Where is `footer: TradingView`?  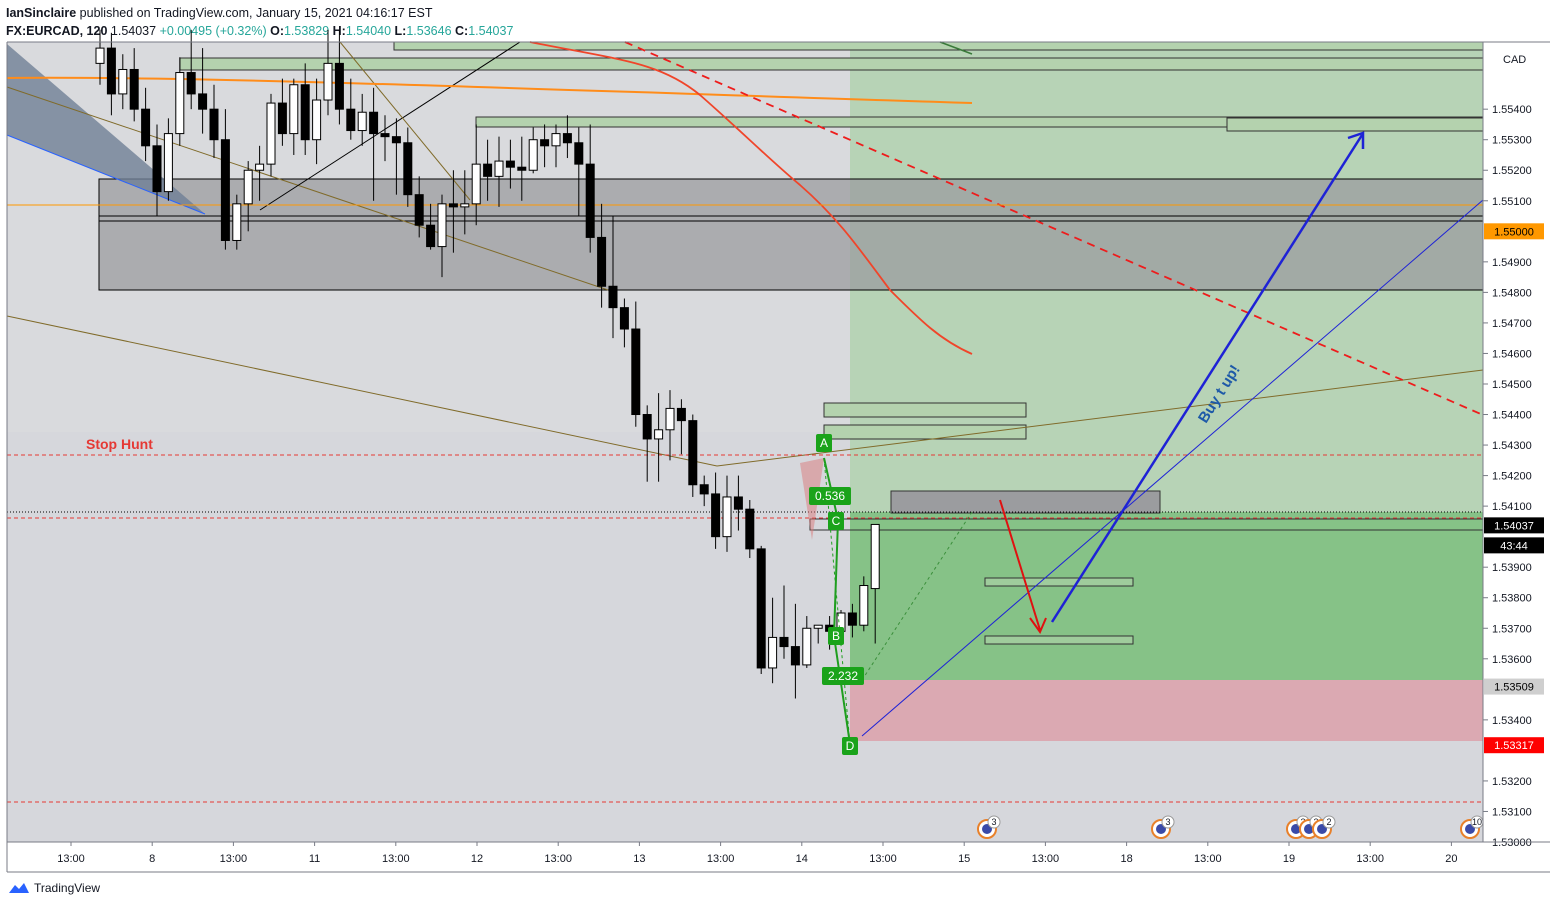
footer: TradingView is located at coordinates (54, 888).